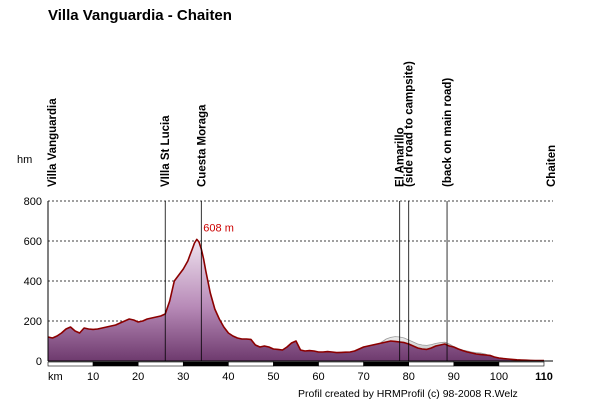 The height and width of the screenshot is (400, 600). I want to click on x-tick-label: 70, so click(364, 377).